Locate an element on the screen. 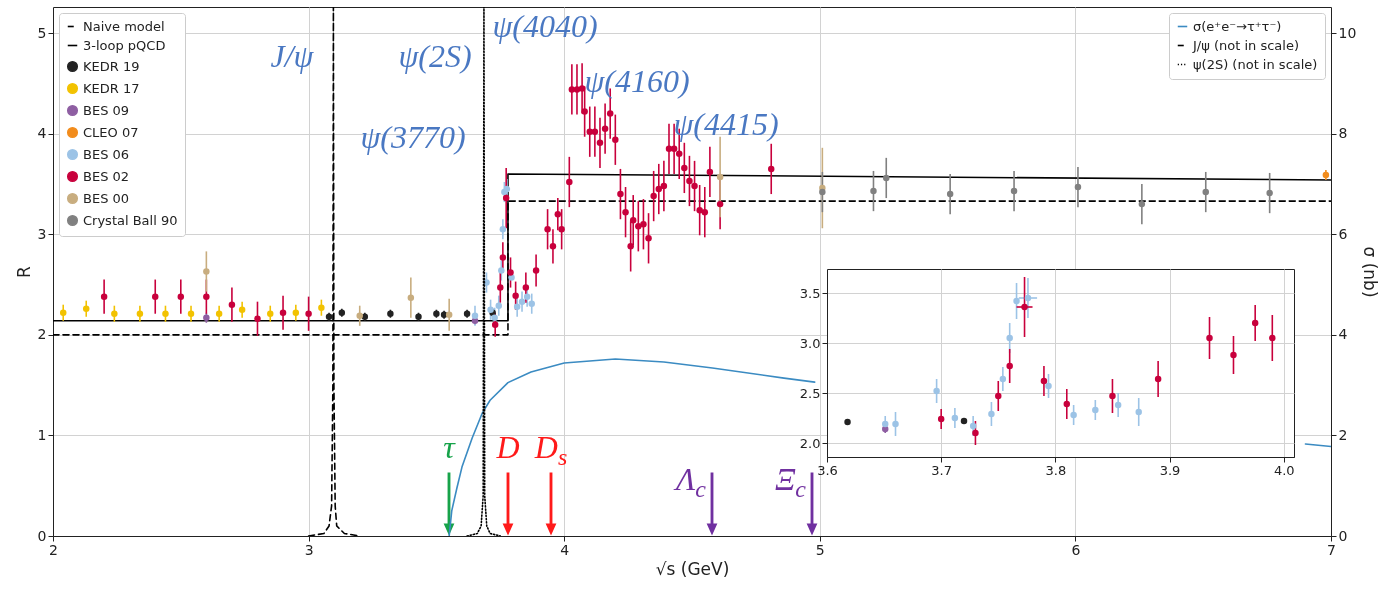 This screenshot has height=594, width=1388. y-tick-label: 0 is located at coordinates (42, 535).